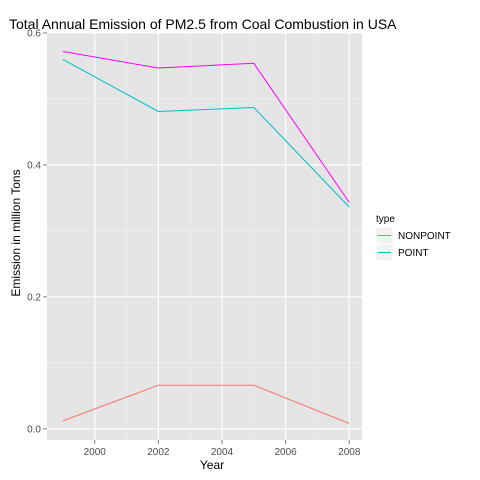  Describe the element at coordinates (349, 452) in the screenshot. I see `x-tick-label: 2008` at that location.